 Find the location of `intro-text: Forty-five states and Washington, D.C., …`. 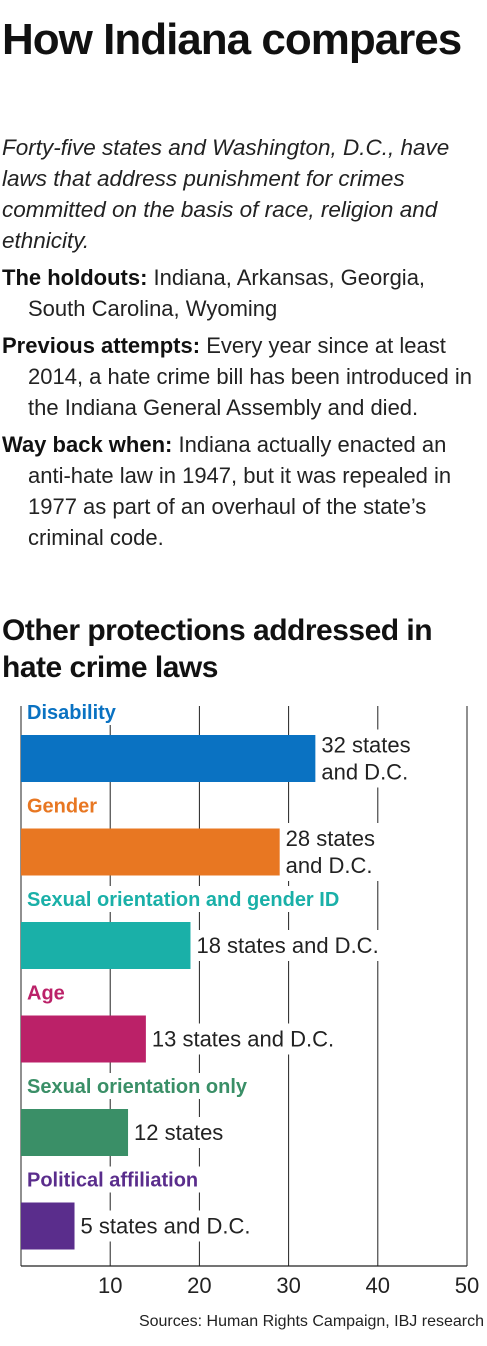

intro-text: Forty-five states and Washington, D.C., … is located at coordinates (226, 194).